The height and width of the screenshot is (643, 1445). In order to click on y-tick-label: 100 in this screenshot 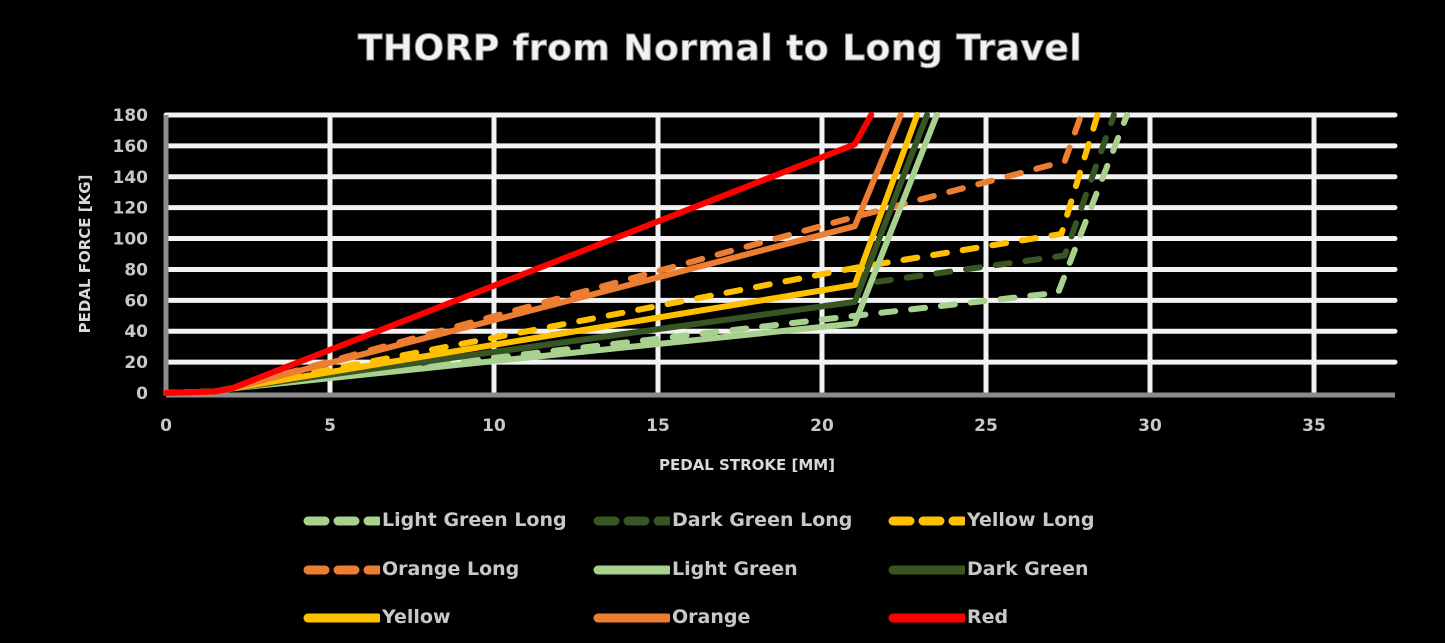, I will do `click(131, 240)`.